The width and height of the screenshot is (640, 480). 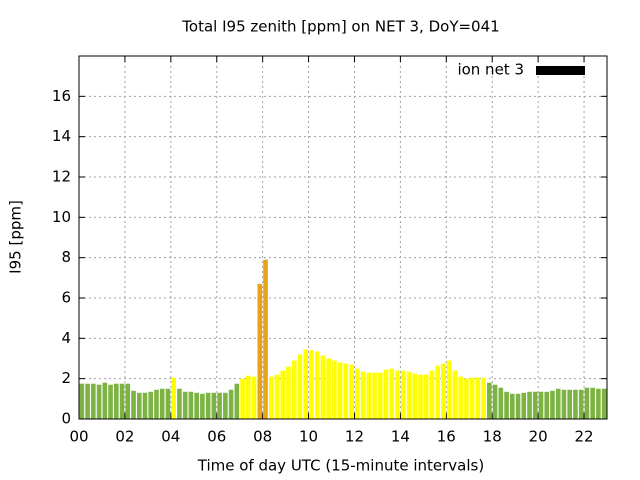 I want to click on x-tick-label: 00, so click(x=78, y=437).